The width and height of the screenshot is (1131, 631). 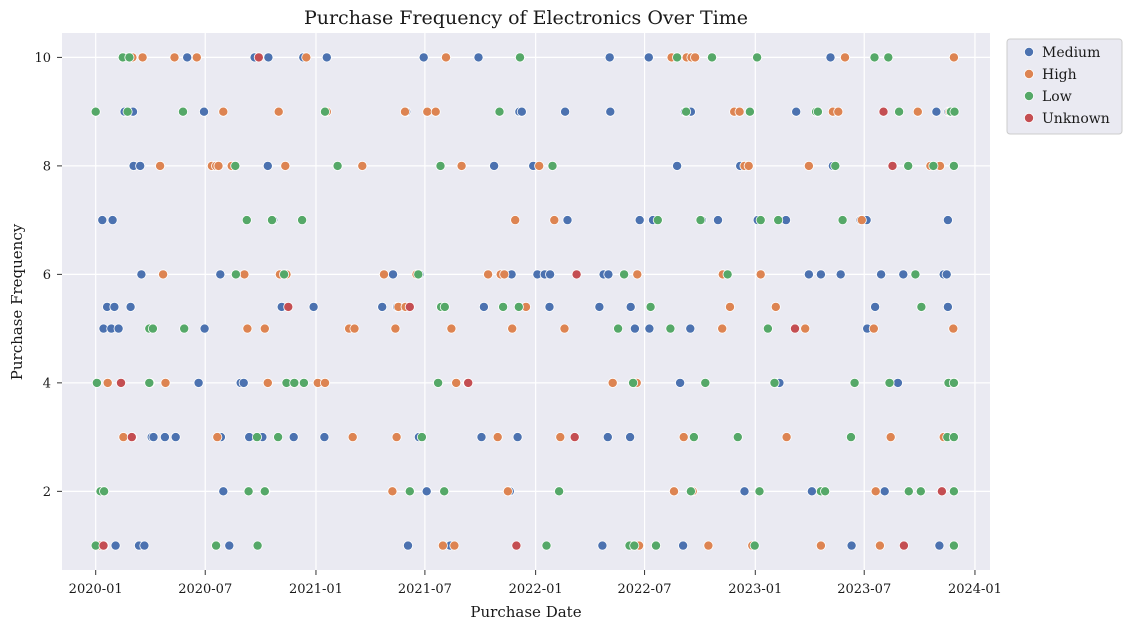 I want to click on legend-marker-low, so click(x=1029, y=96).